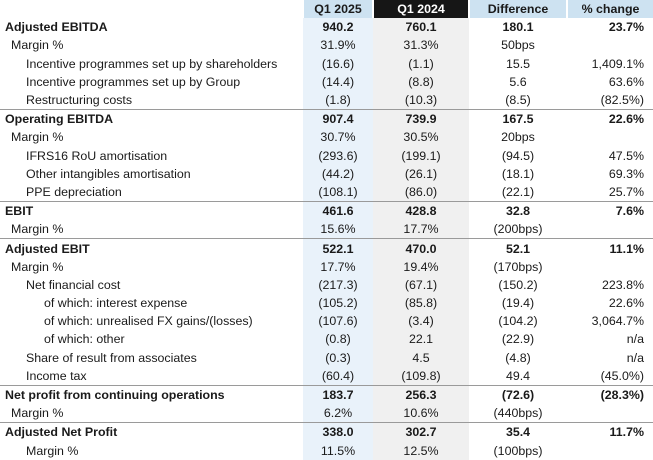 The width and height of the screenshot is (653, 460). What do you see at coordinates (338, 211) in the screenshot?
I see `cell-q1-2025: 461.6` at bounding box center [338, 211].